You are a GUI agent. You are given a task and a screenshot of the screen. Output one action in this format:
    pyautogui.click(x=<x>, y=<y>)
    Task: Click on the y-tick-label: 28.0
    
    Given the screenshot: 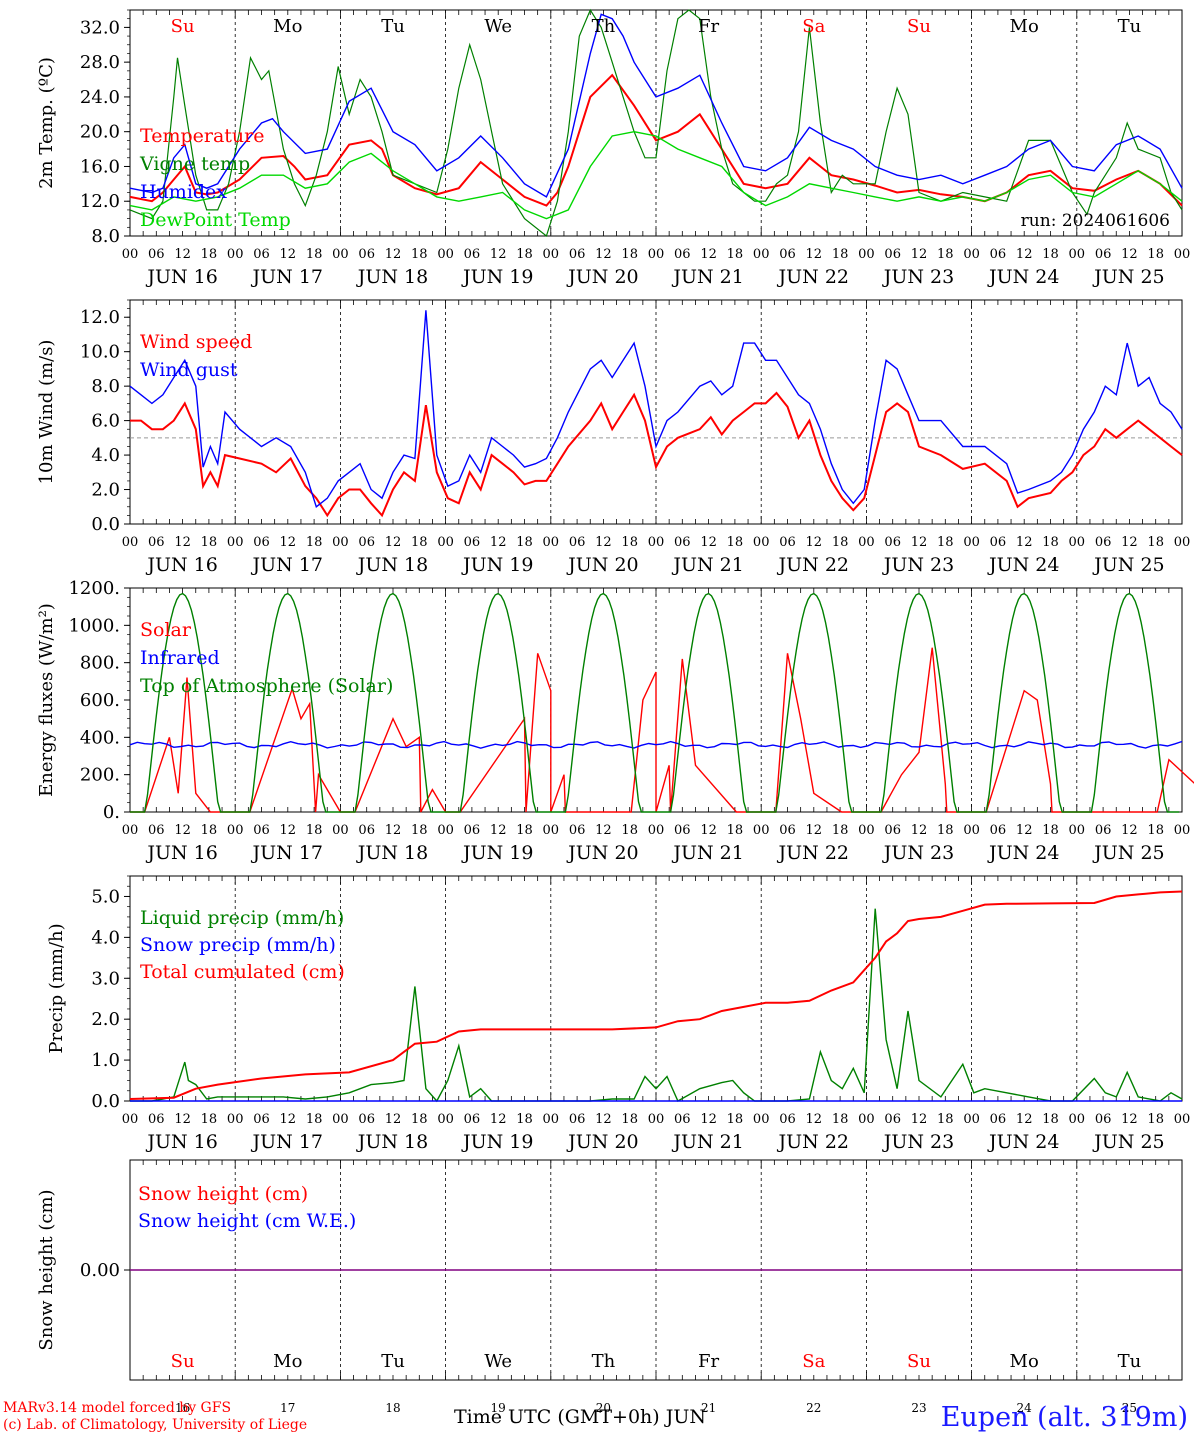 What is the action you would take?
    pyautogui.click(x=100, y=62)
    